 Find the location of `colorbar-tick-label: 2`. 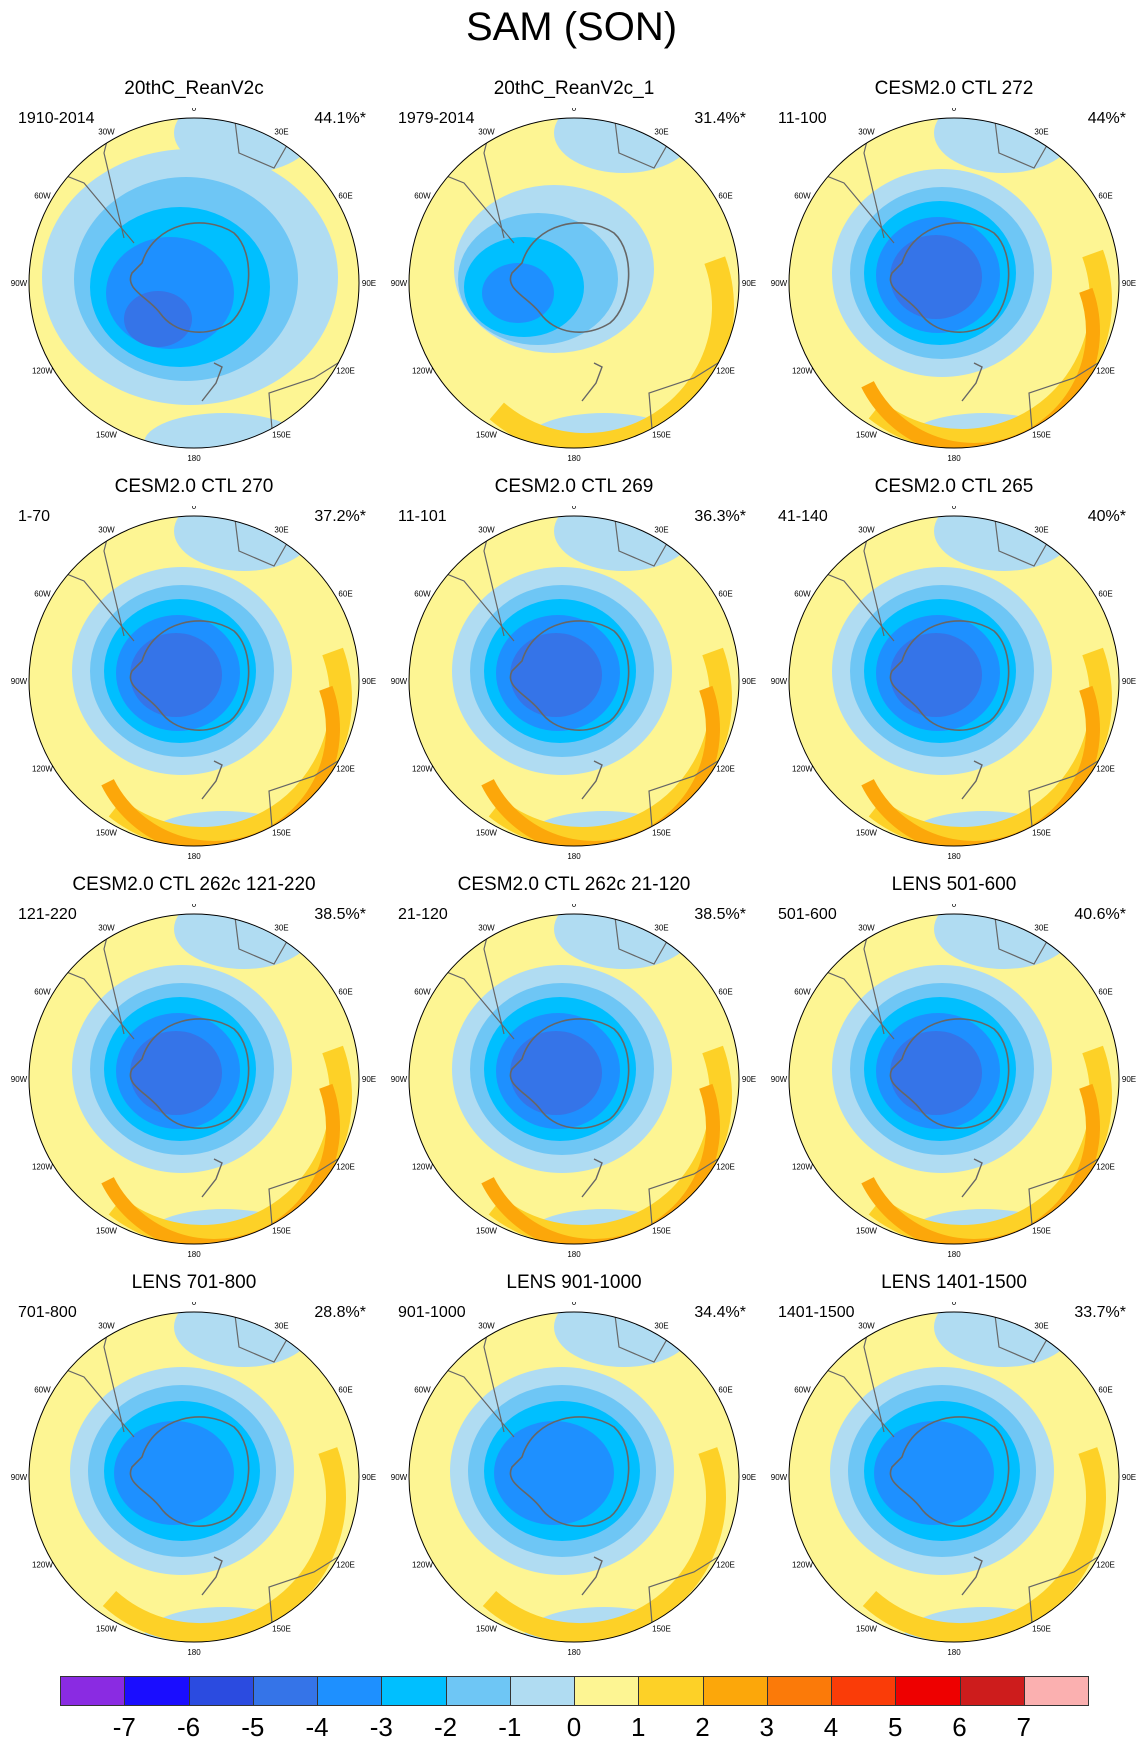

colorbar-tick-label: 2 is located at coordinates (702, 1727).